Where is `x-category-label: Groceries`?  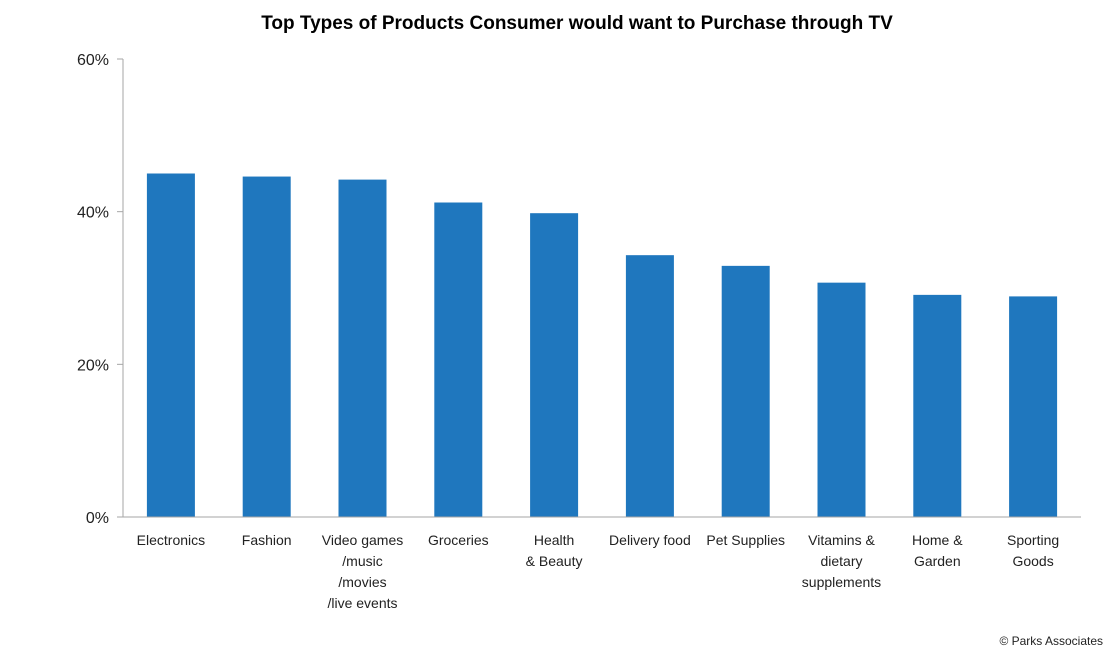
x-category-label: Groceries is located at coordinates (458, 540).